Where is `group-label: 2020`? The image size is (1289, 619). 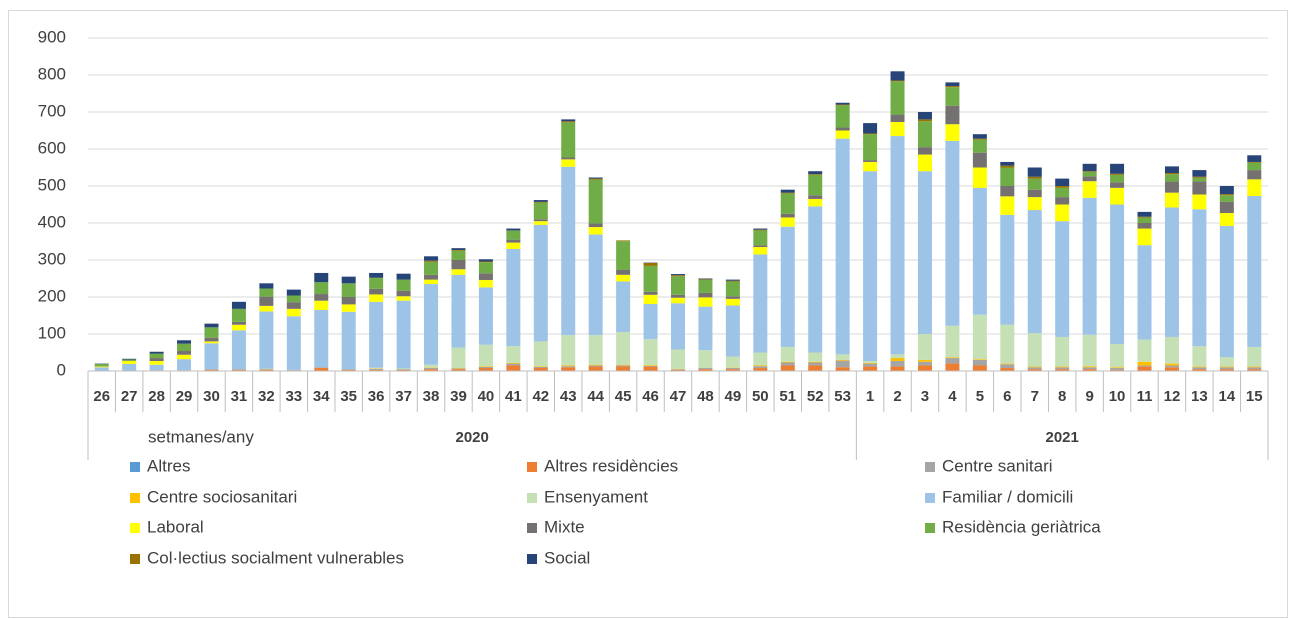
group-label: 2020 is located at coordinates (471, 437).